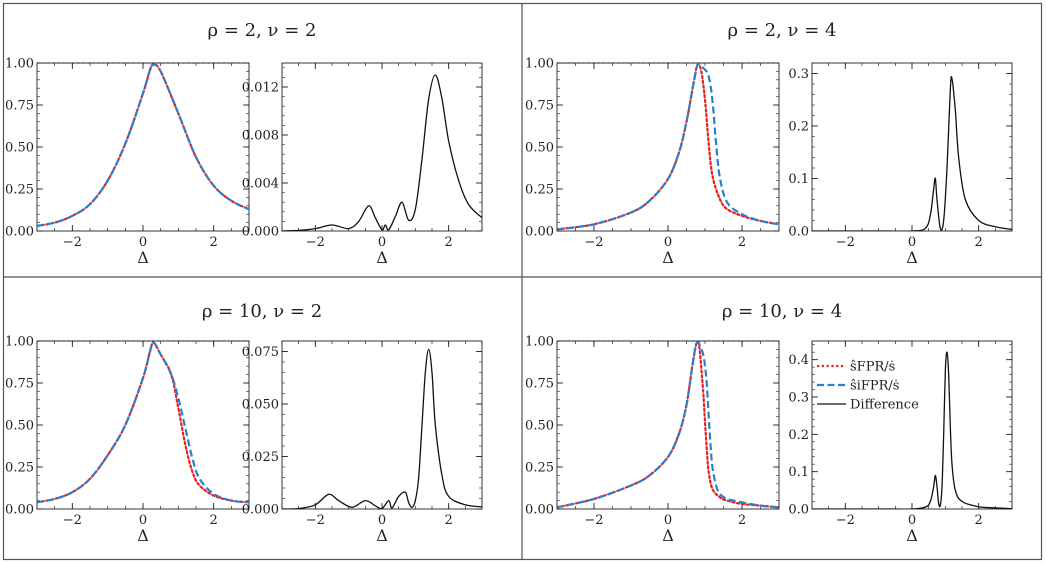  I want to click on legend-label-1: ŝiFPR/ṡ, so click(874, 386).